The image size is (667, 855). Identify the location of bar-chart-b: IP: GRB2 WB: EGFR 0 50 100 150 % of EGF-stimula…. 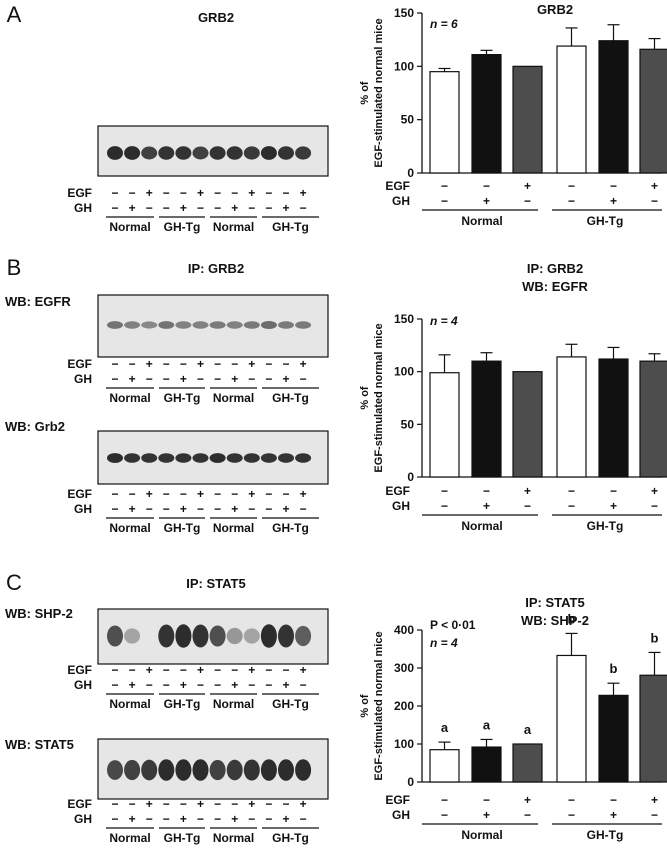
(513, 397).